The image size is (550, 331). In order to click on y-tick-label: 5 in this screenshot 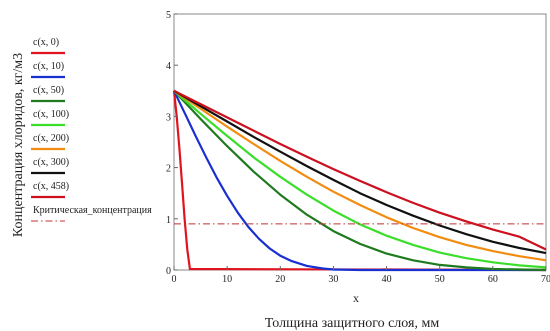, I will do `click(168, 15)`.